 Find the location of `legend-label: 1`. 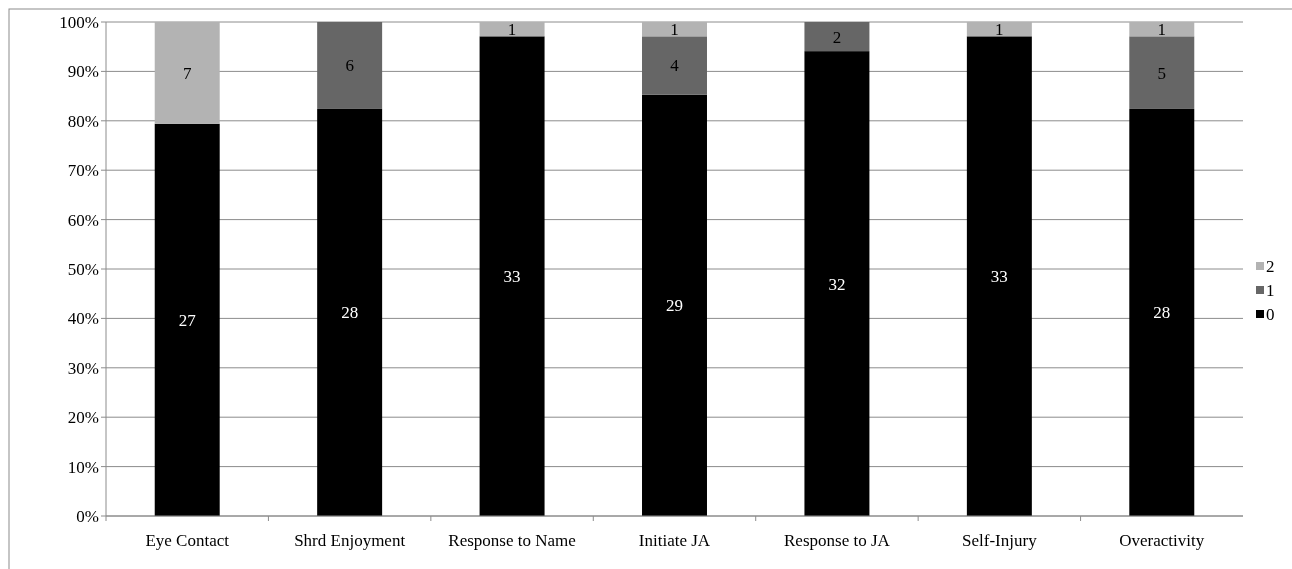

legend-label: 1 is located at coordinates (1270, 290).